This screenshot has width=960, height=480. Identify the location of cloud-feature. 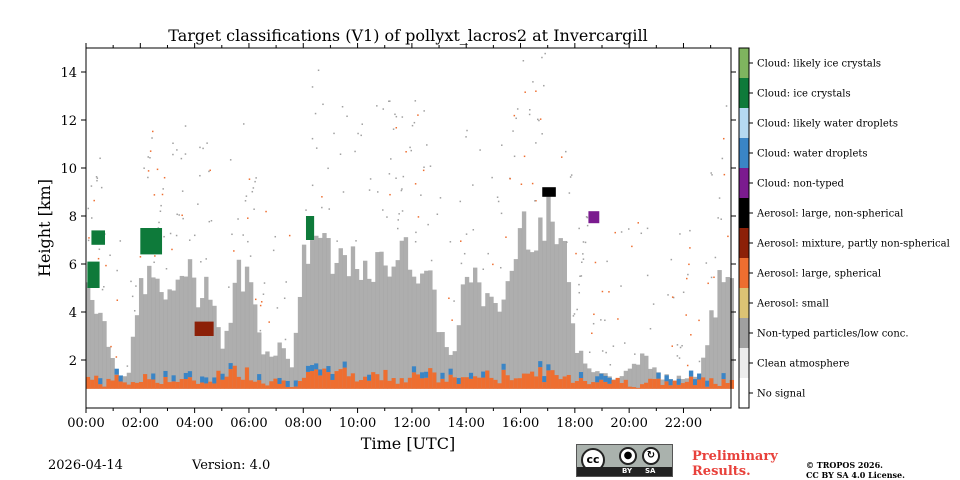
(594, 217).